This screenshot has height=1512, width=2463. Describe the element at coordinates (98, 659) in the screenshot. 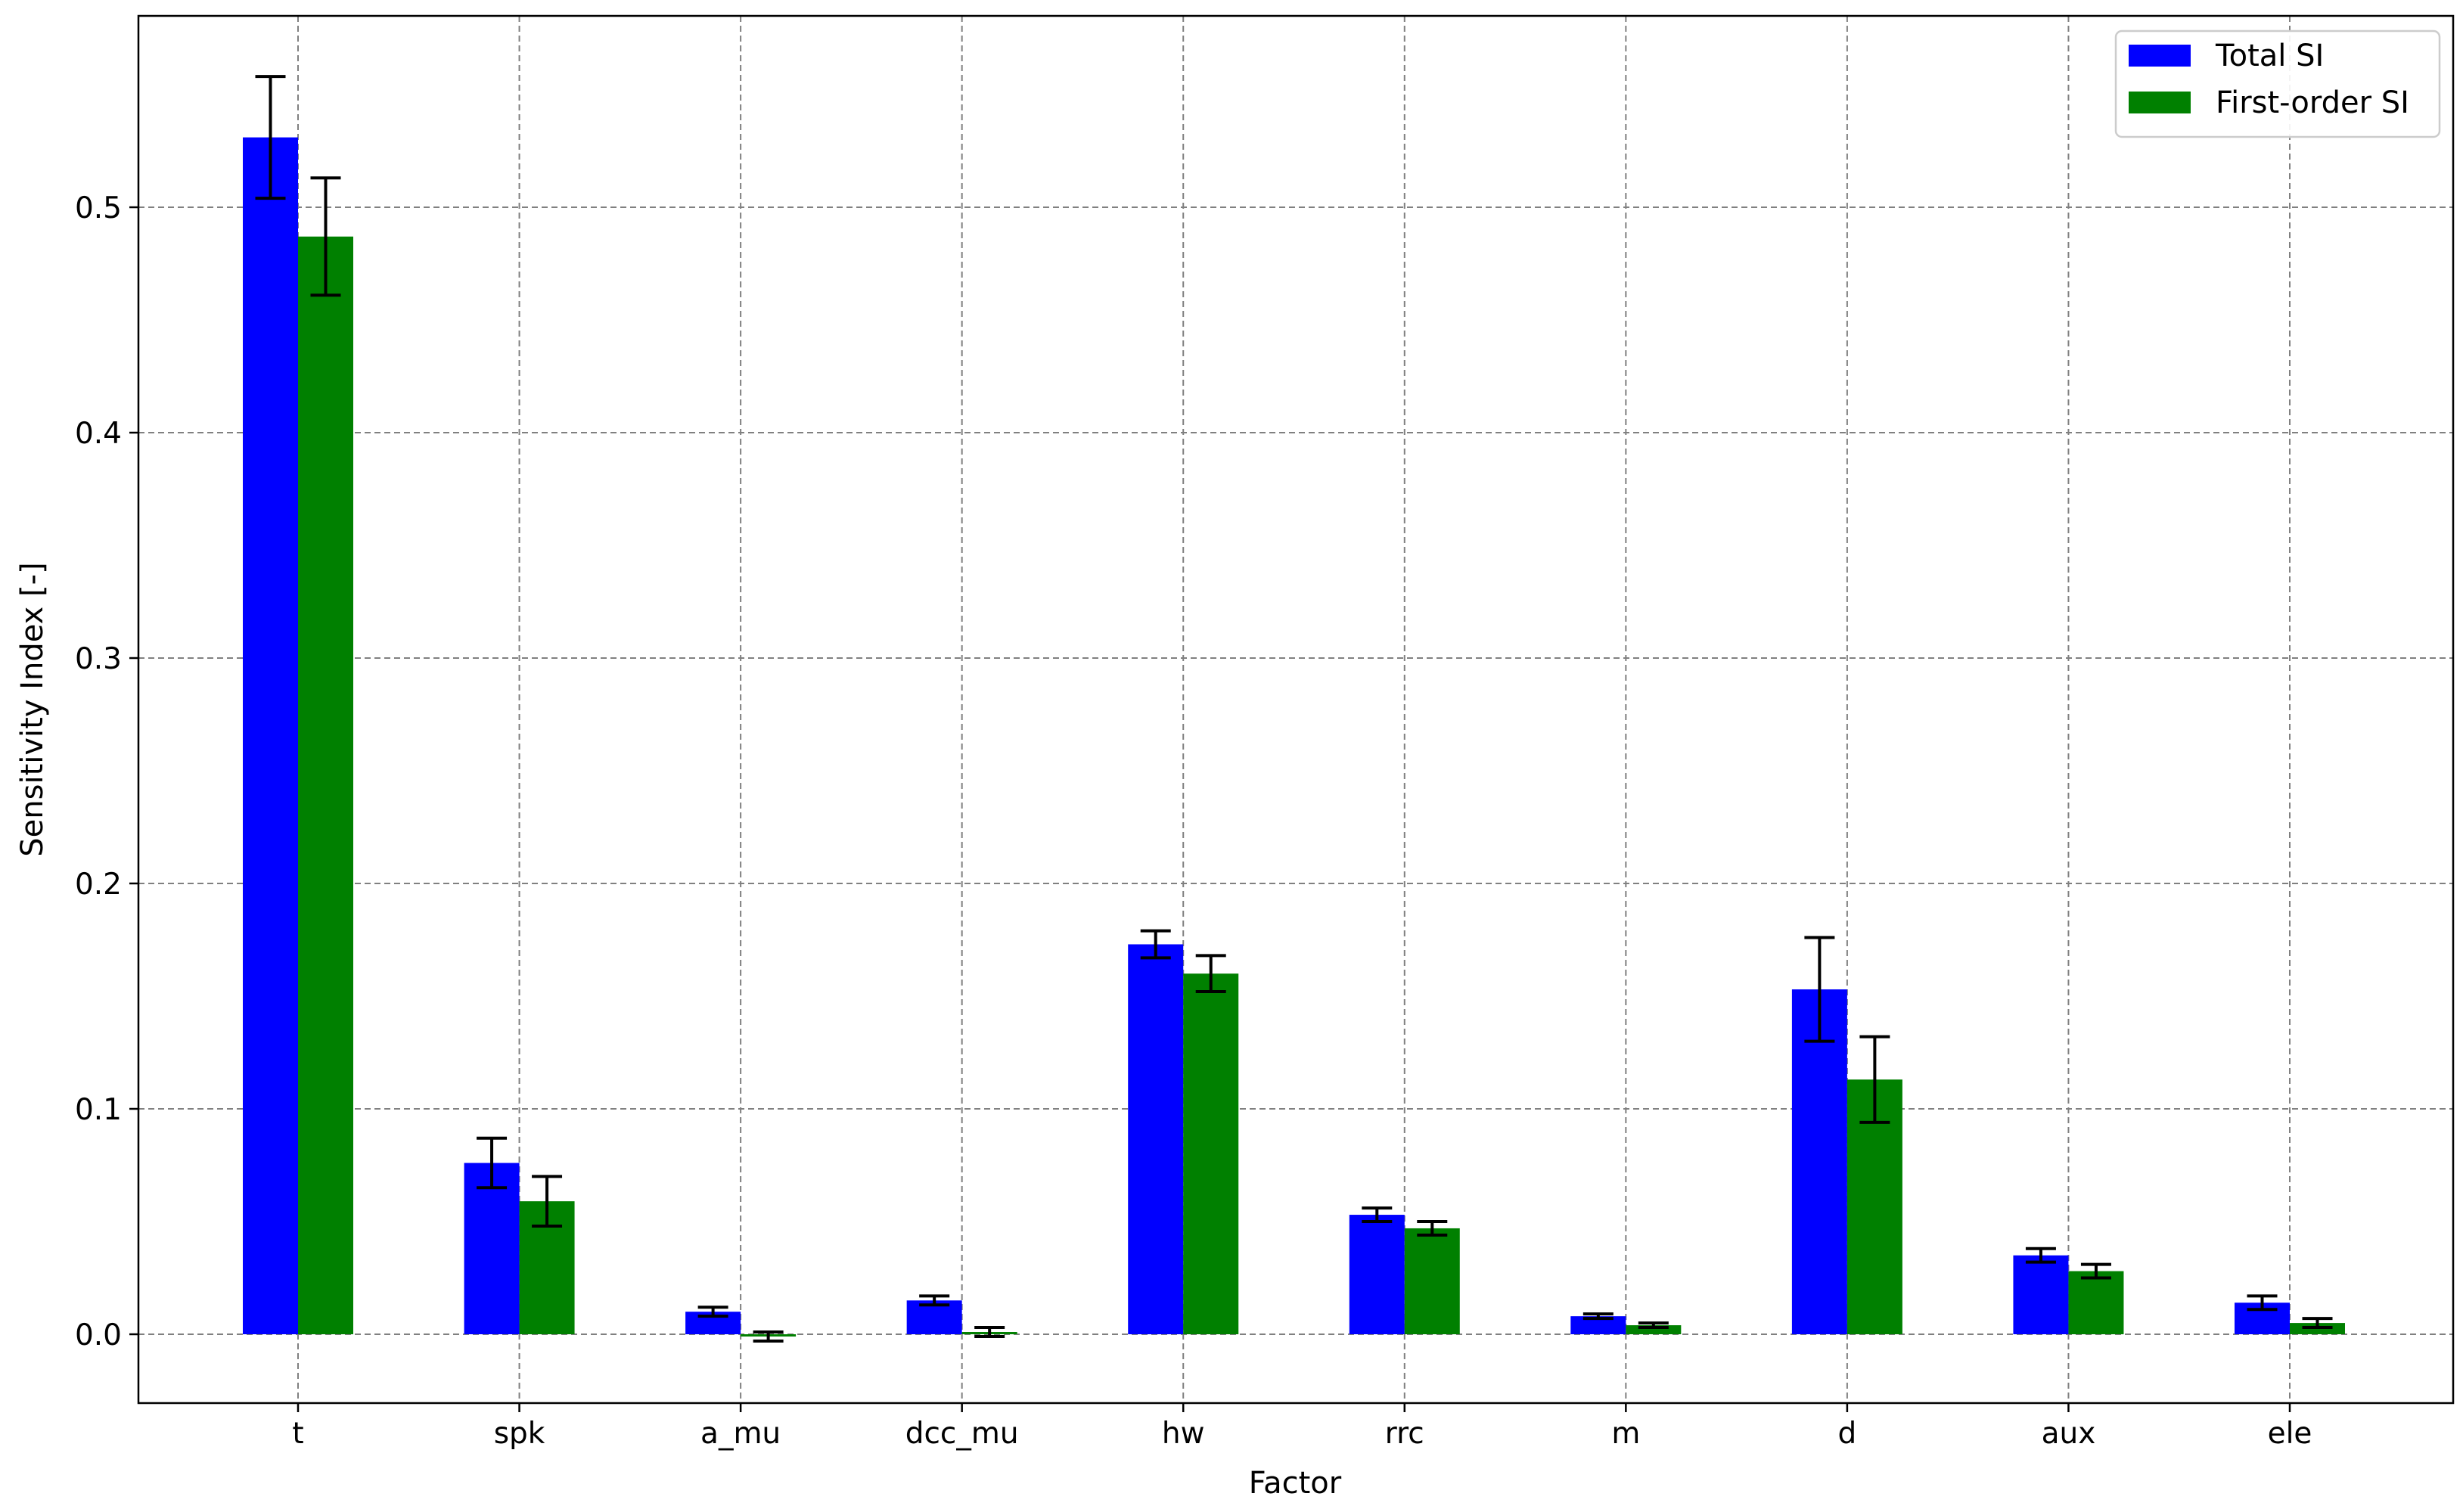

I see `y-tick-label: 0.3` at that location.